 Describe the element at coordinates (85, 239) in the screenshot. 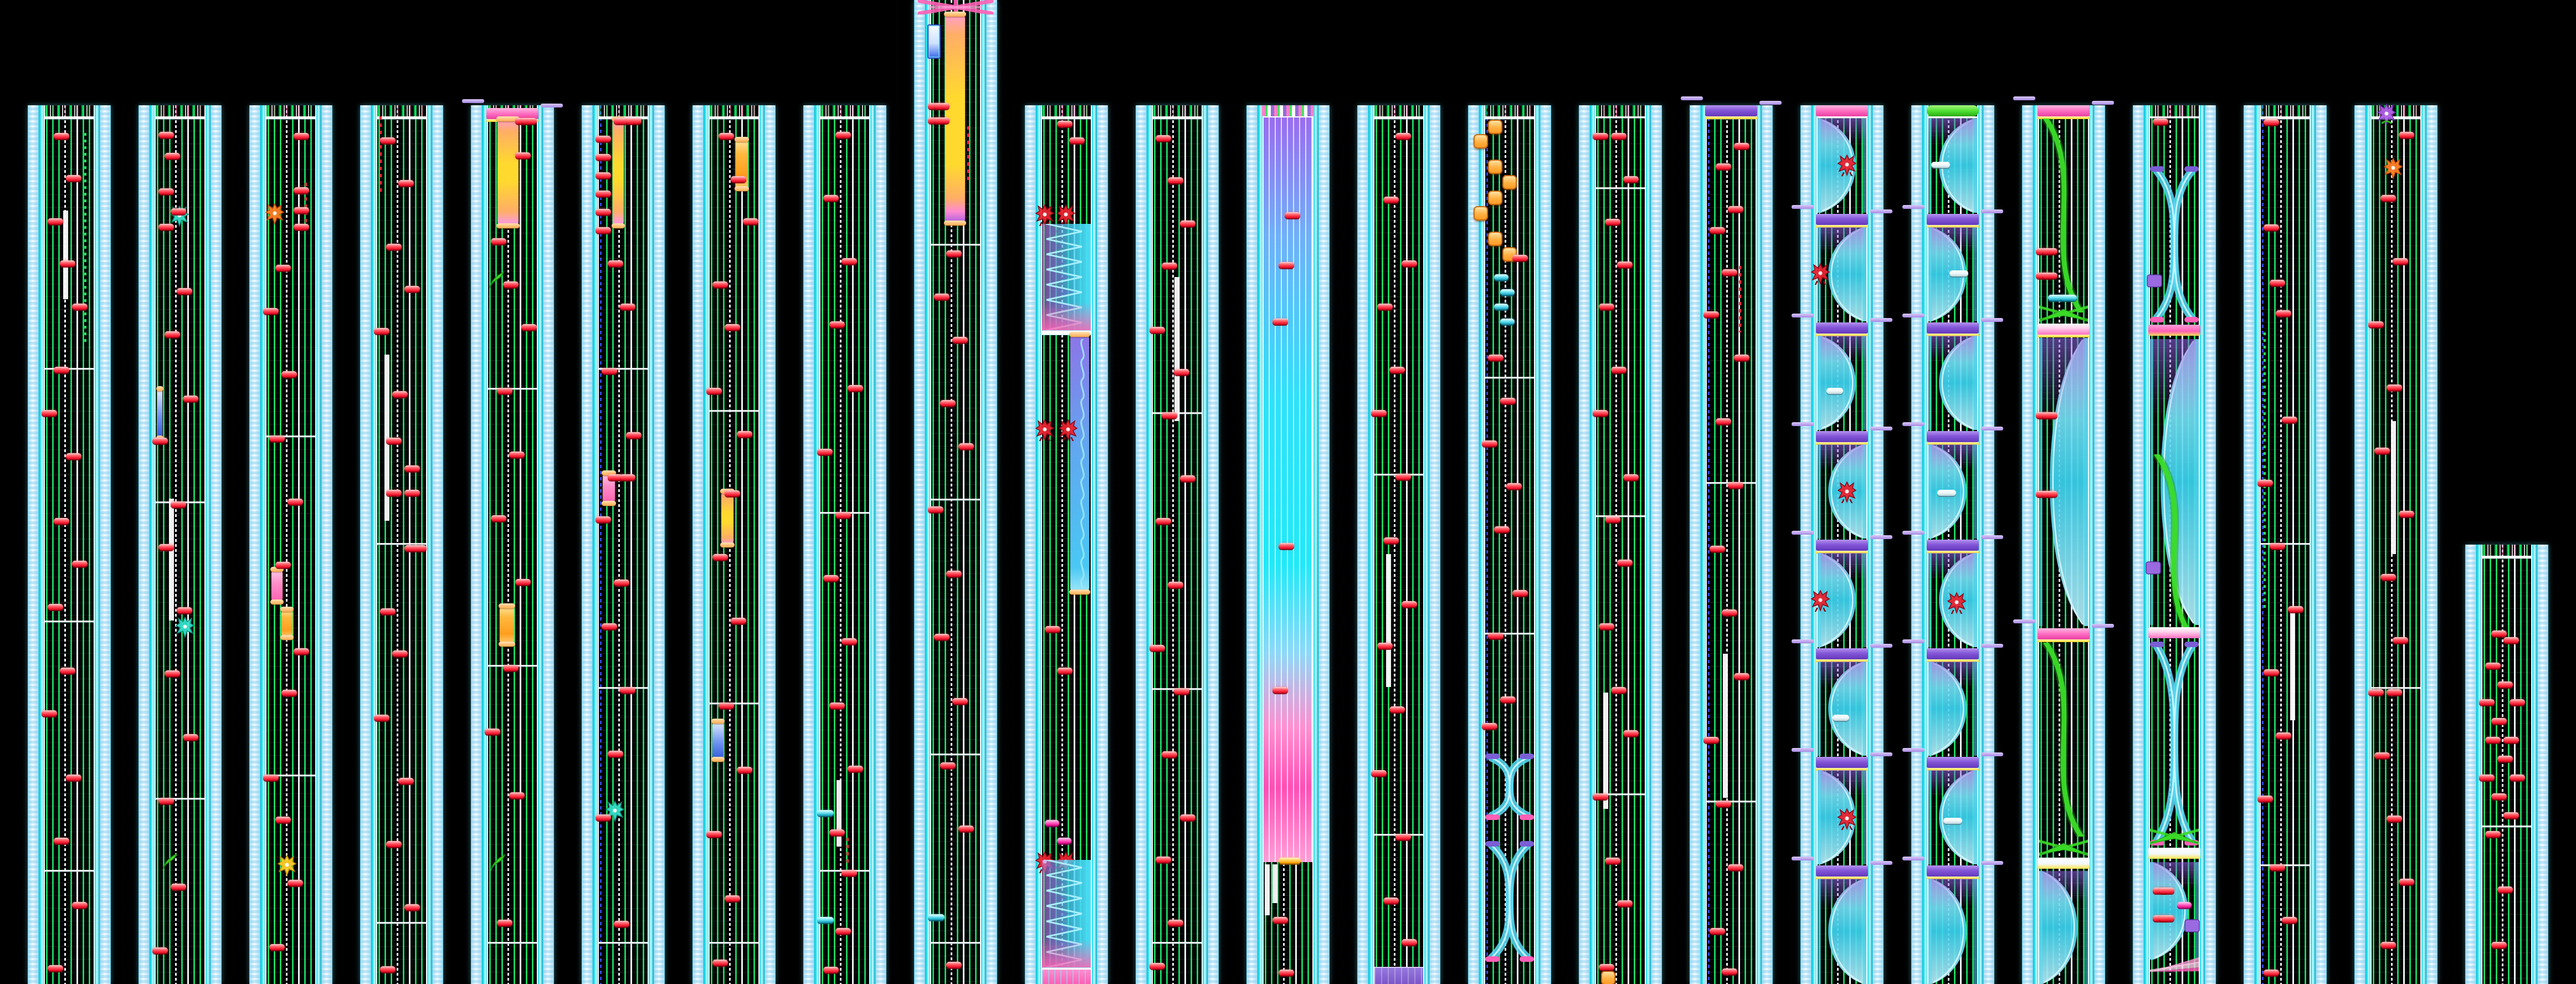

I see `green-dash-strip` at that location.